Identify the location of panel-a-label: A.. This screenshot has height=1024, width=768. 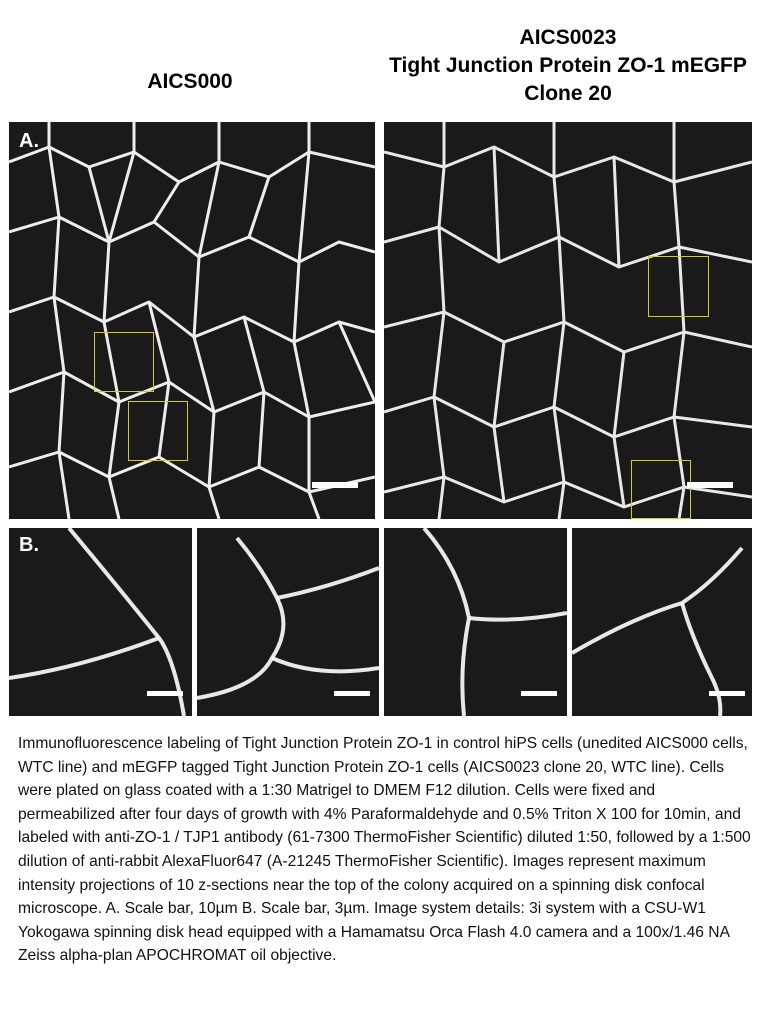
(29, 141).